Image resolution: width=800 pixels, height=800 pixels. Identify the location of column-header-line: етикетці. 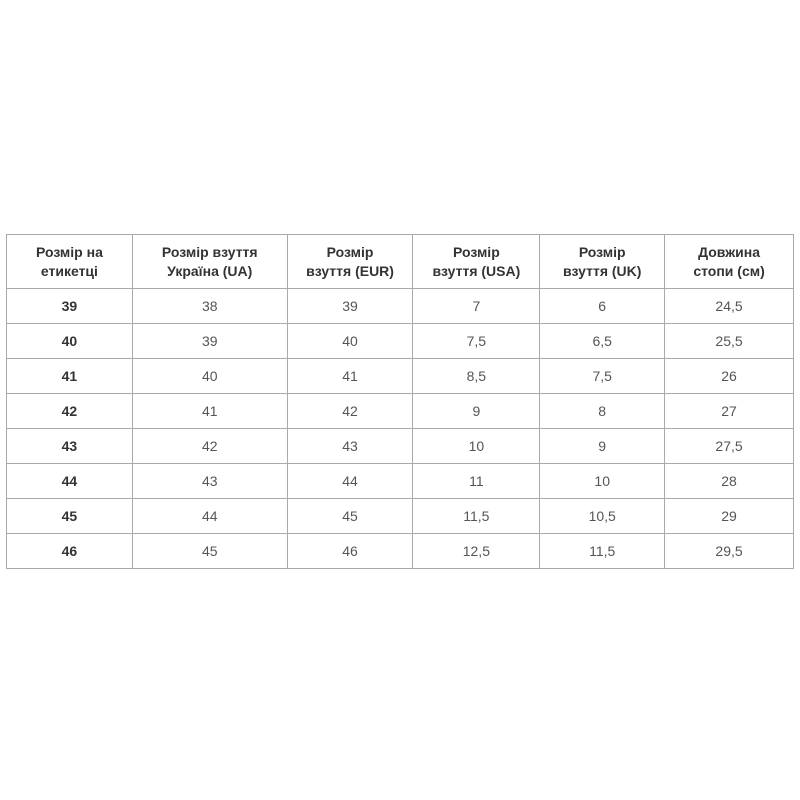
(69, 270).